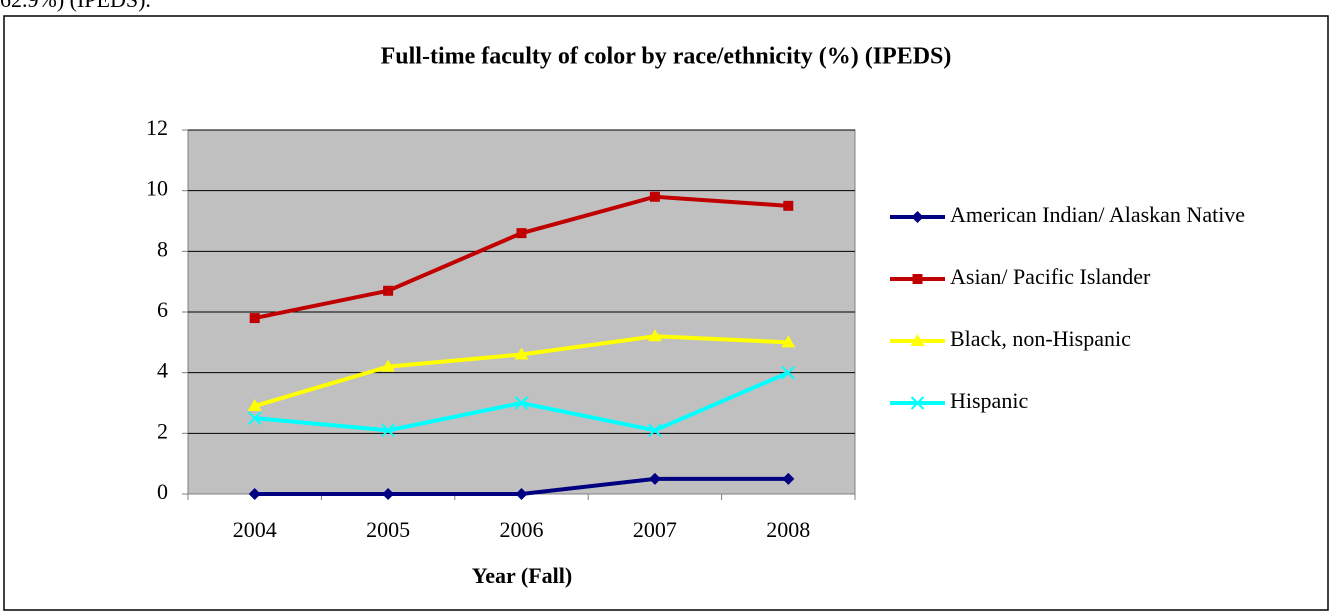 The width and height of the screenshot is (1332, 612). I want to click on y-tick-label: 2, so click(162, 430).